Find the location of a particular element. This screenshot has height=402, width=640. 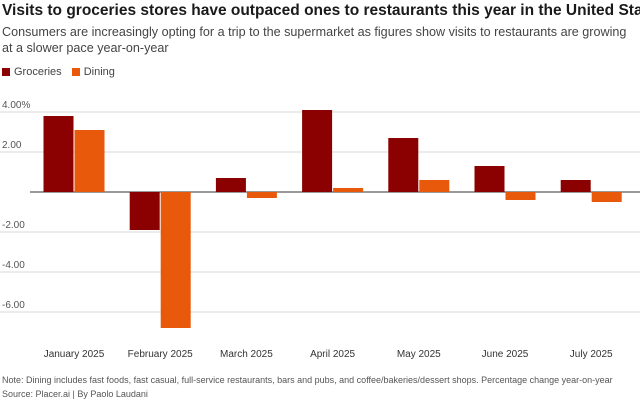

y-tick-label: -6.00 is located at coordinates (13, 305).